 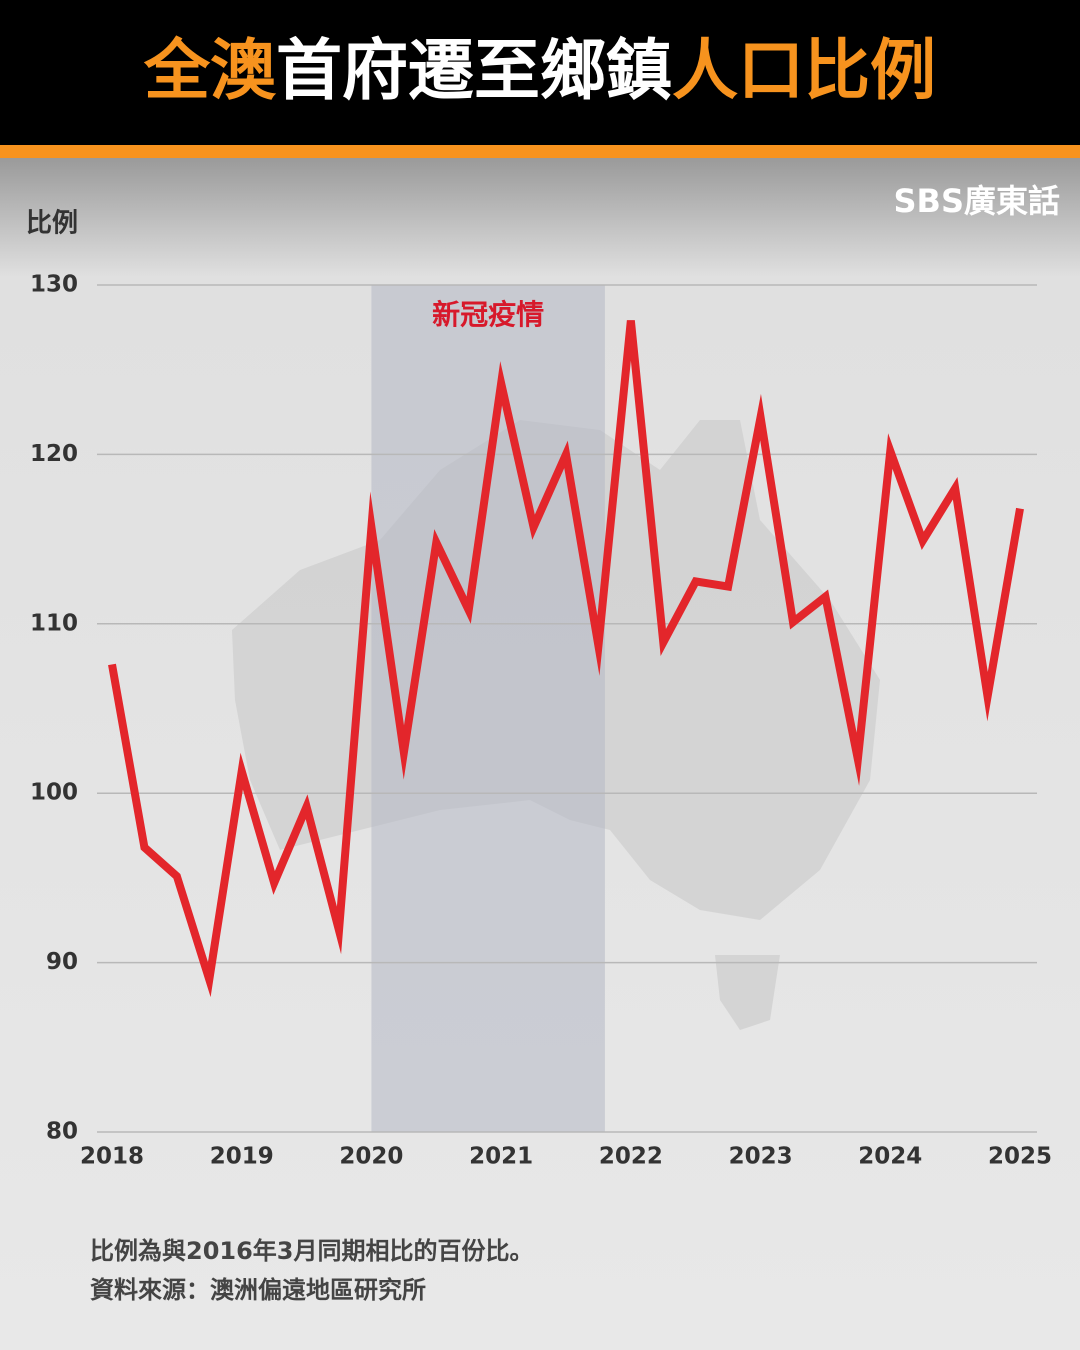 I want to click on title-bar, so click(x=540, y=72).